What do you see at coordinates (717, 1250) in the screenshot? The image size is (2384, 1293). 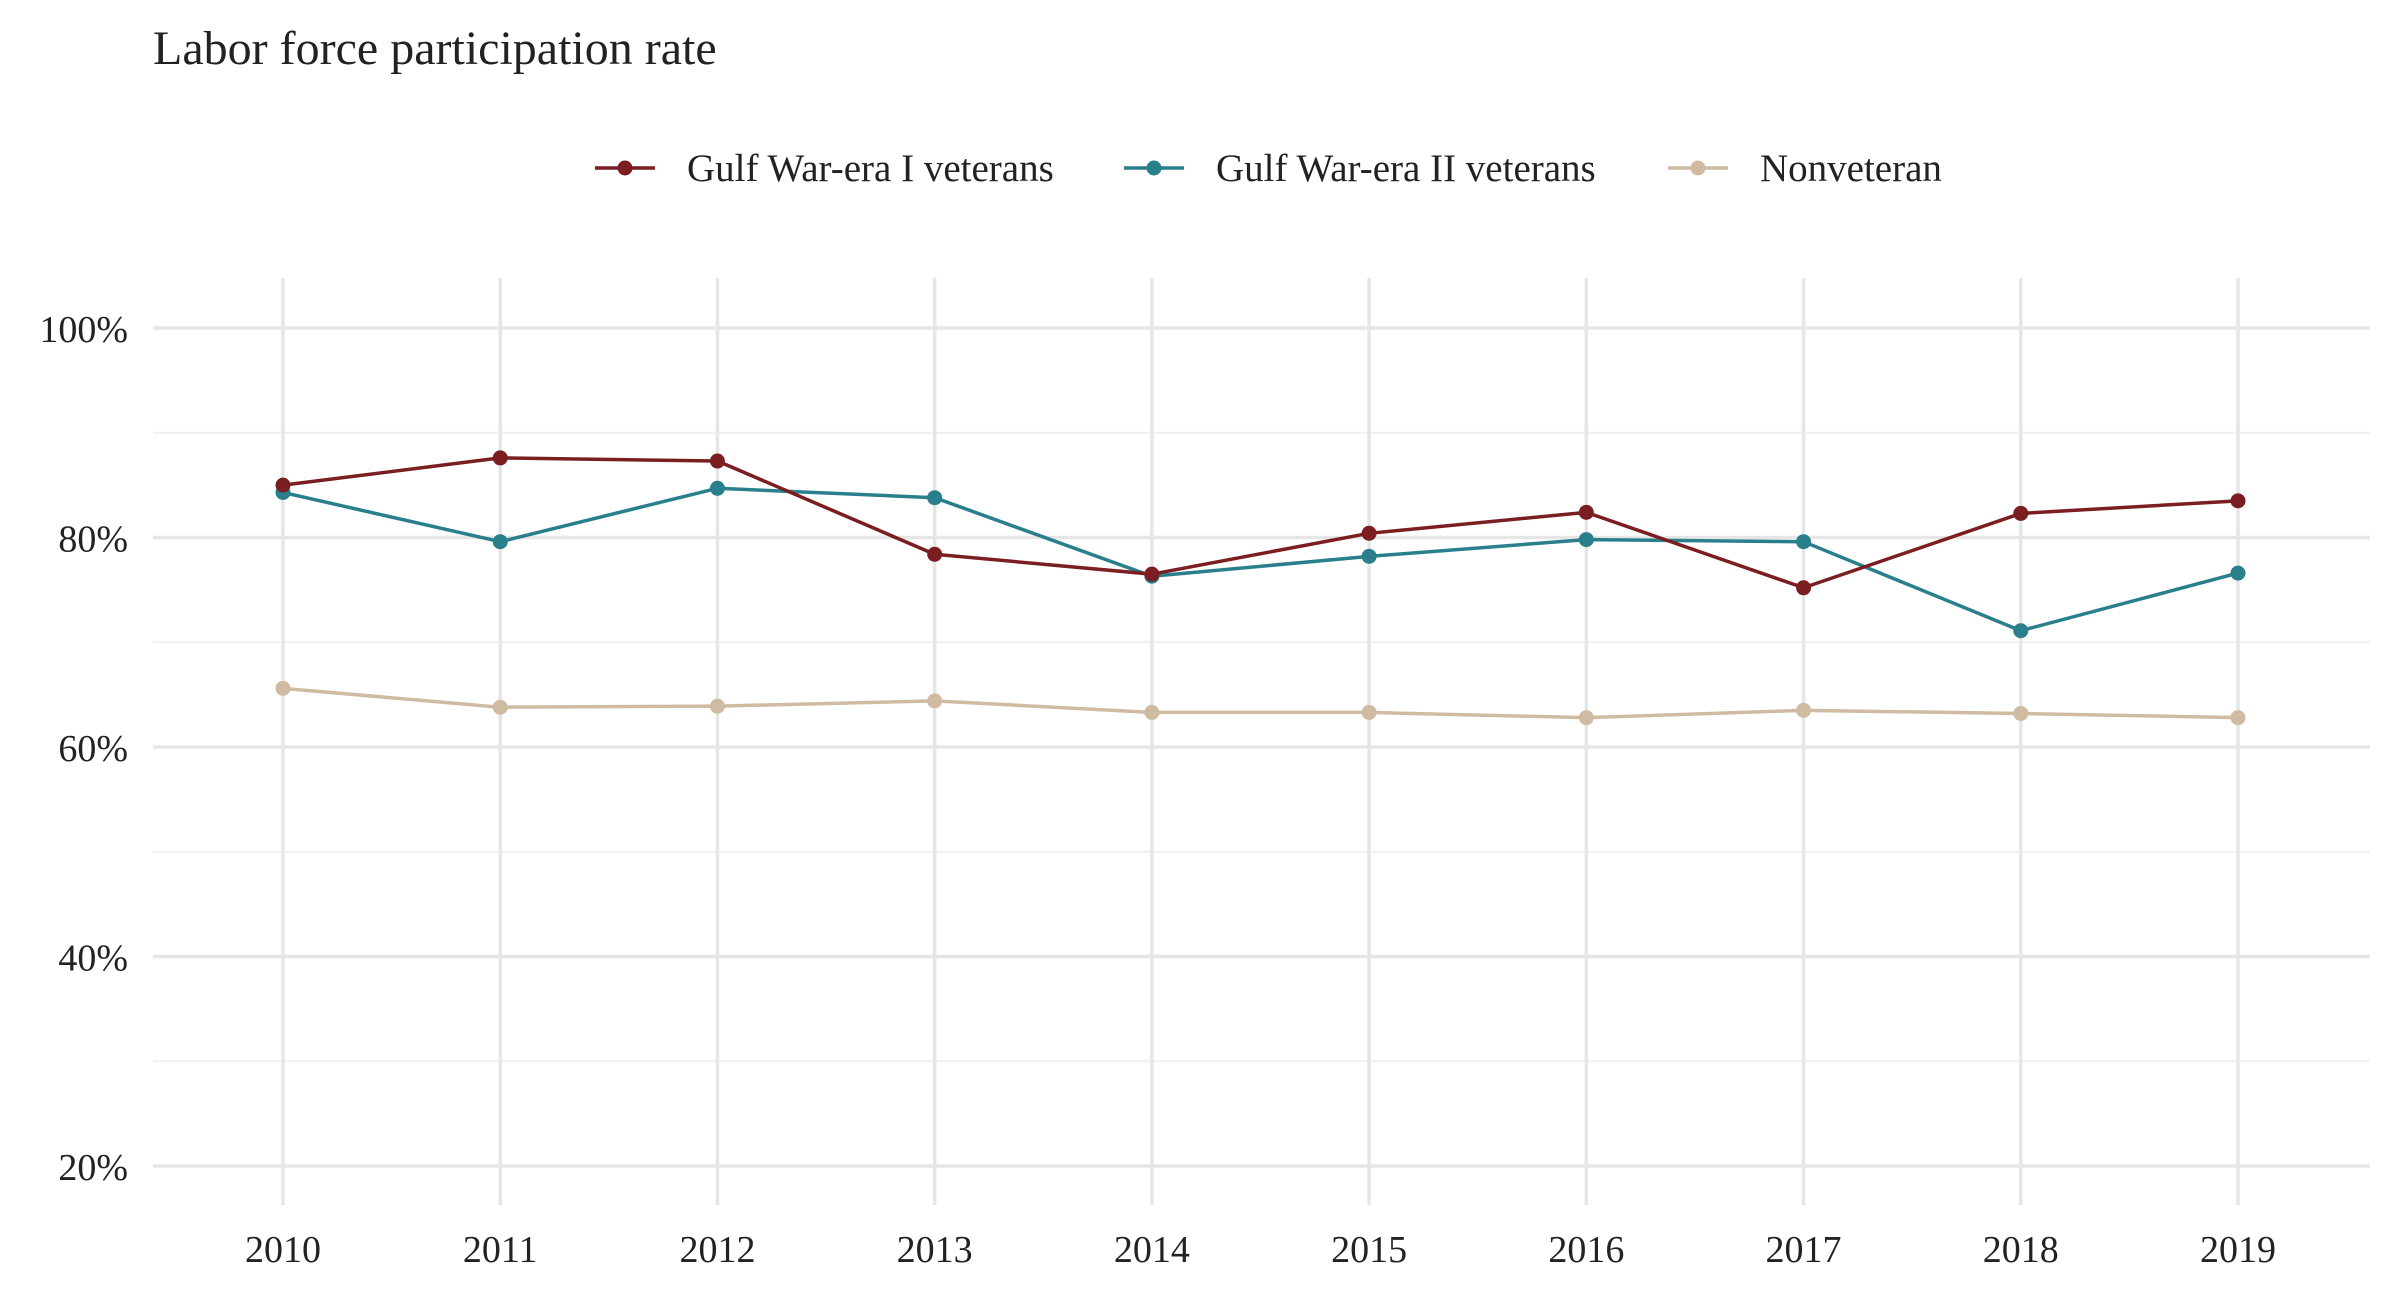 I see `x-tick-label: 2012` at bounding box center [717, 1250].